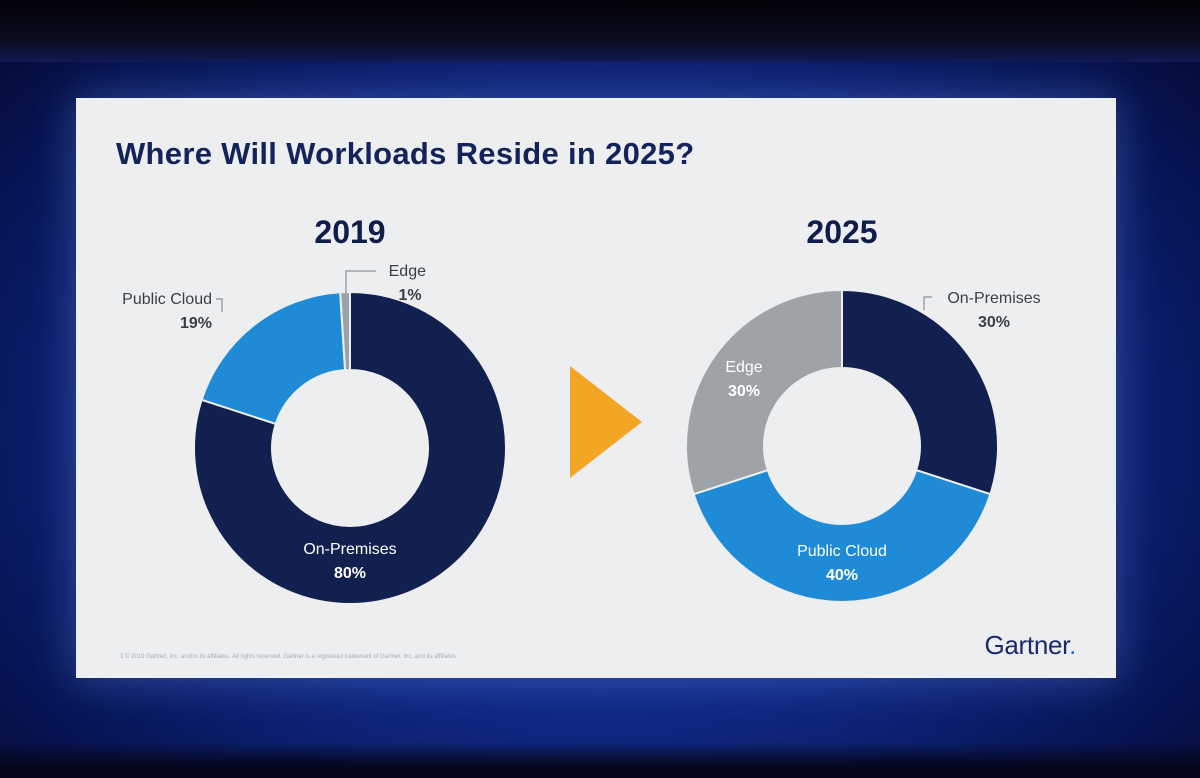 This screenshot has width=1200, height=778. I want to click on label-2019-edge: Edge, so click(407, 271).